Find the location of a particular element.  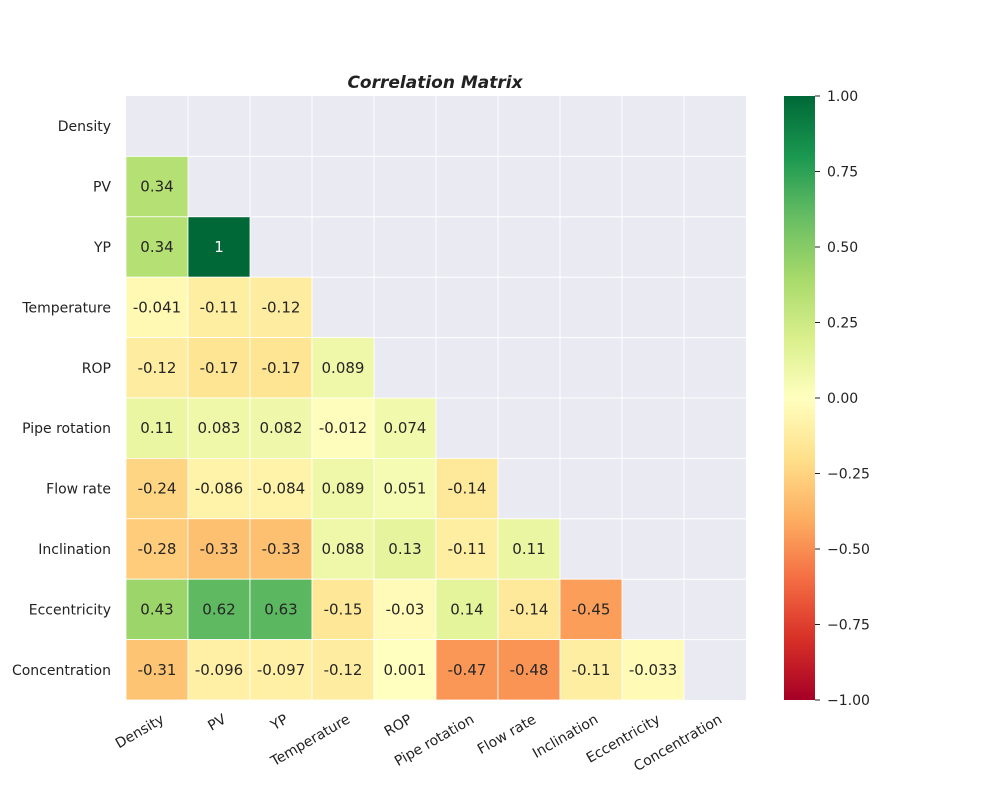

cell-value-label: -0.47 is located at coordinates (467, 670).